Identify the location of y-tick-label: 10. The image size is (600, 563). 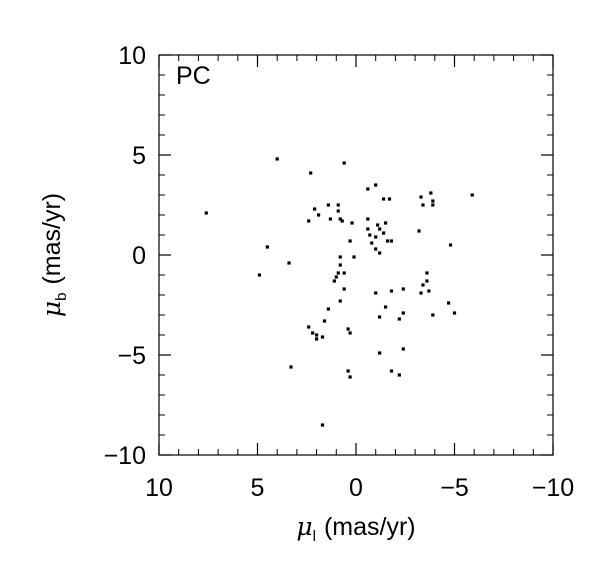
(132, 56).